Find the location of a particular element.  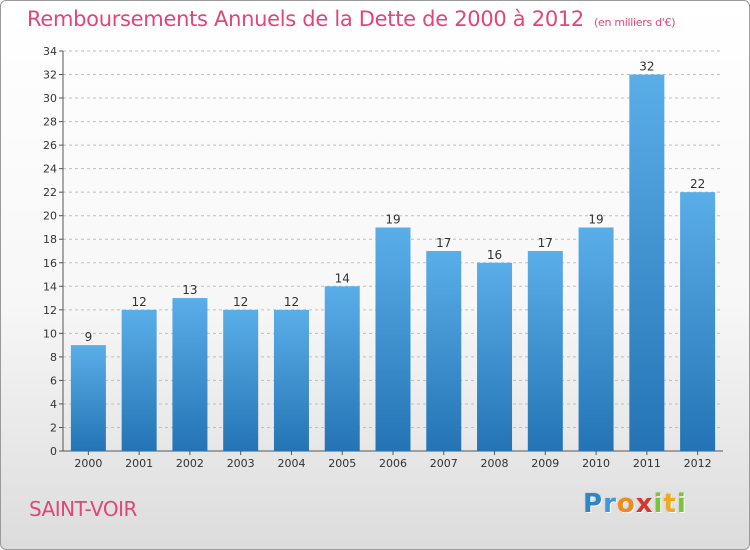

logo-letter: P is located at coordinates (593, 504).